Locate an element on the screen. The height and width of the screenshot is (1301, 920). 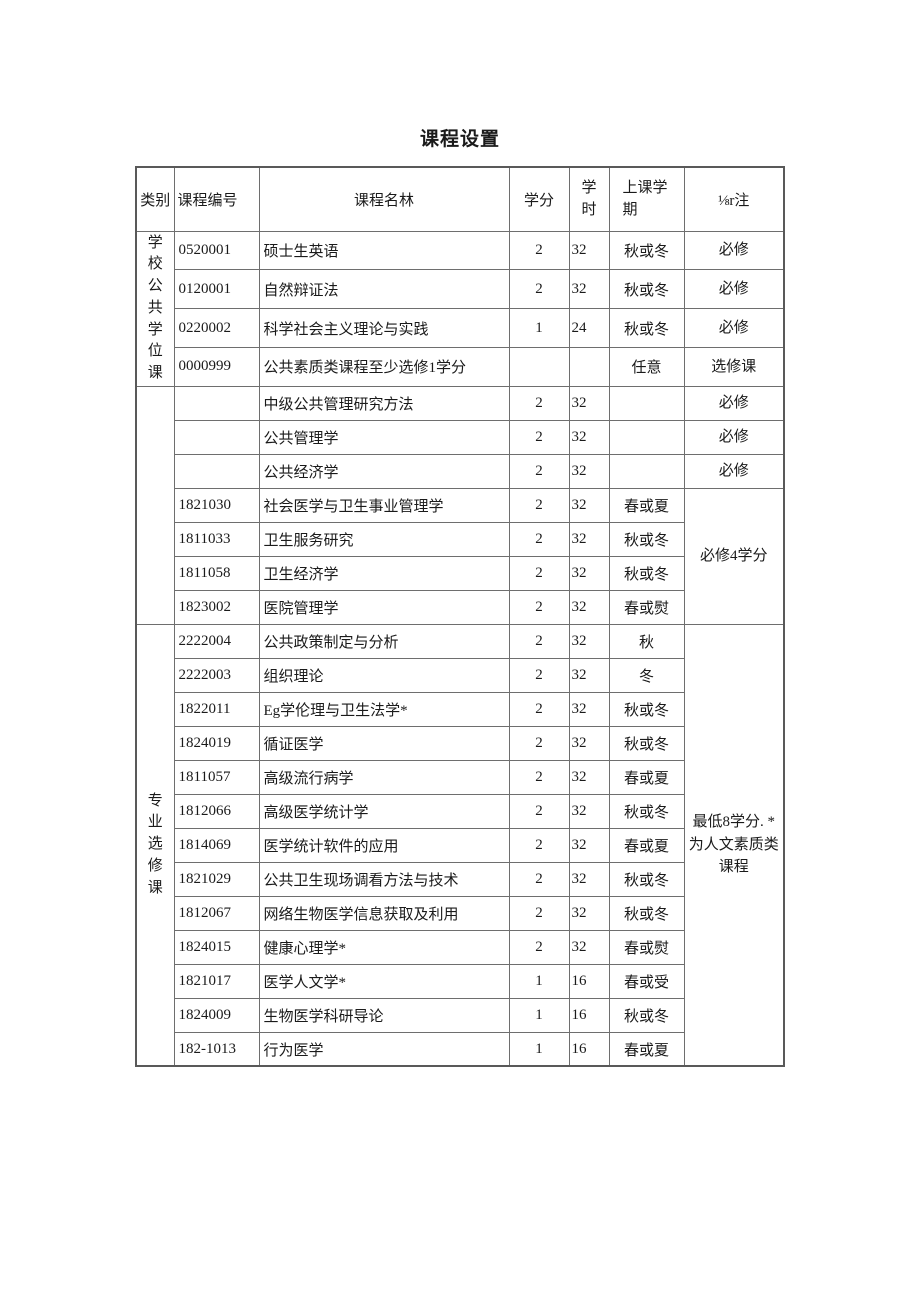
cell-course-name: 公共卫生现场调看方法与技术 is located at coordinates (384, 879).